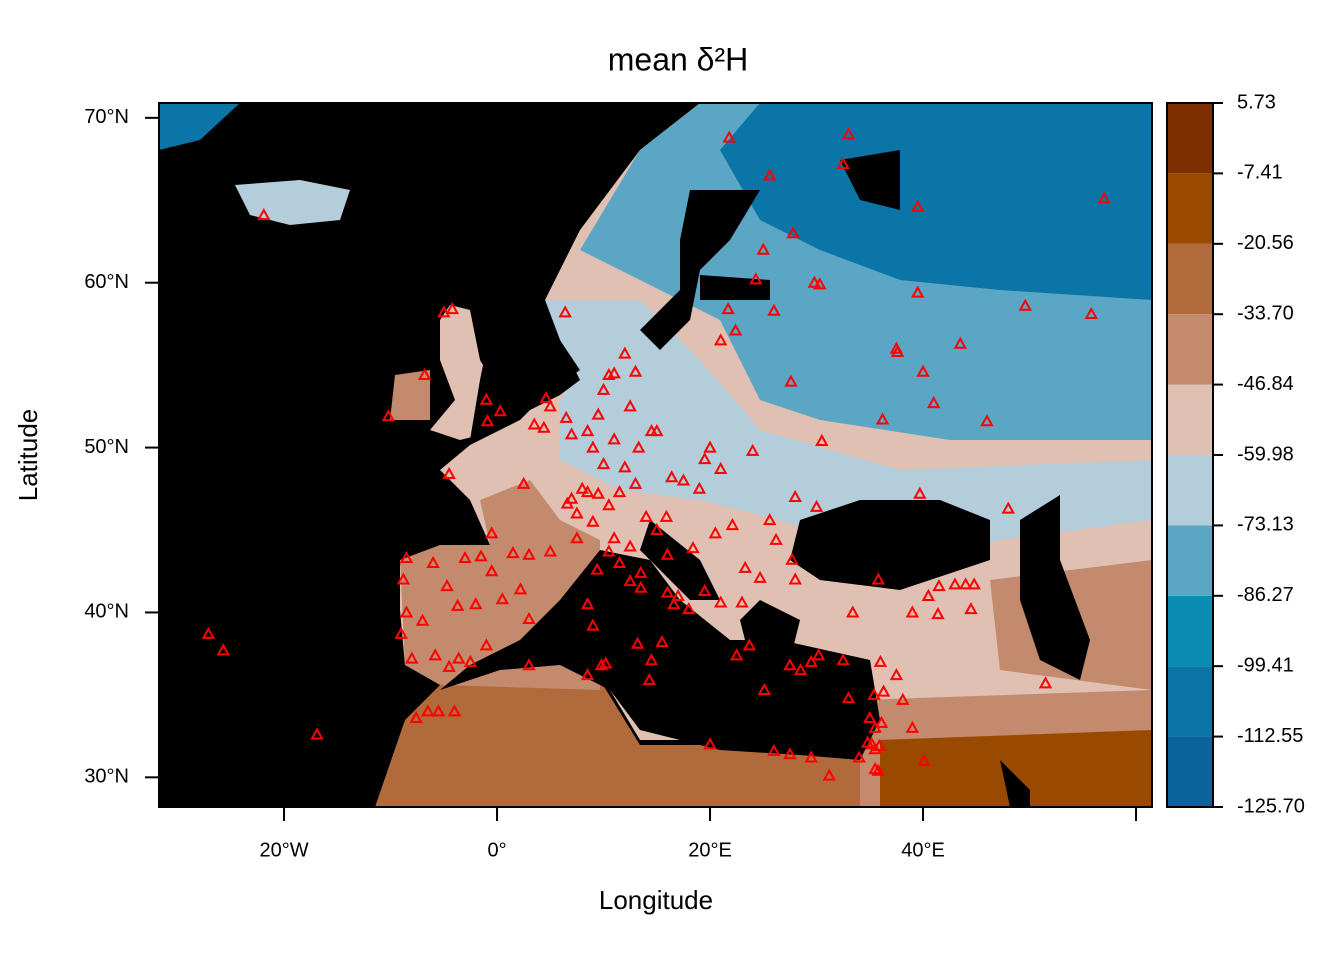 This screenshot has width=1344, height=965. What do you see at coordinates (106, 282) in the screenshot?
I see `y-tick-label: 60°N` at bounding box center [106, 282].